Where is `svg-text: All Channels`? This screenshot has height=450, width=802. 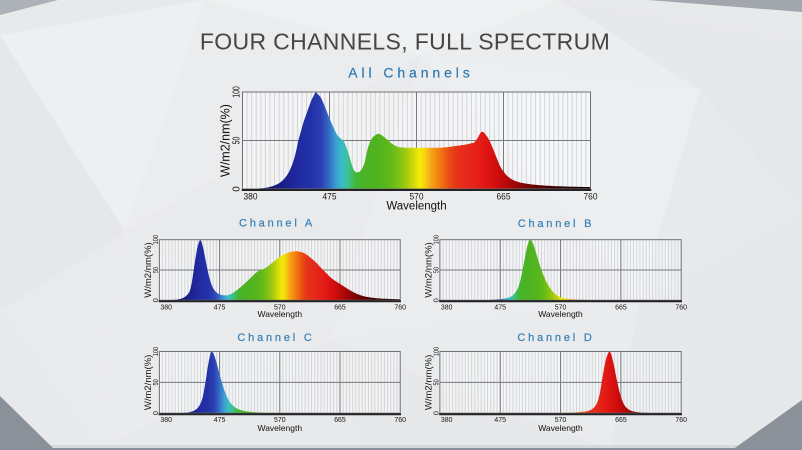
svg-text: All Channels is located at coordinates (410, 73).